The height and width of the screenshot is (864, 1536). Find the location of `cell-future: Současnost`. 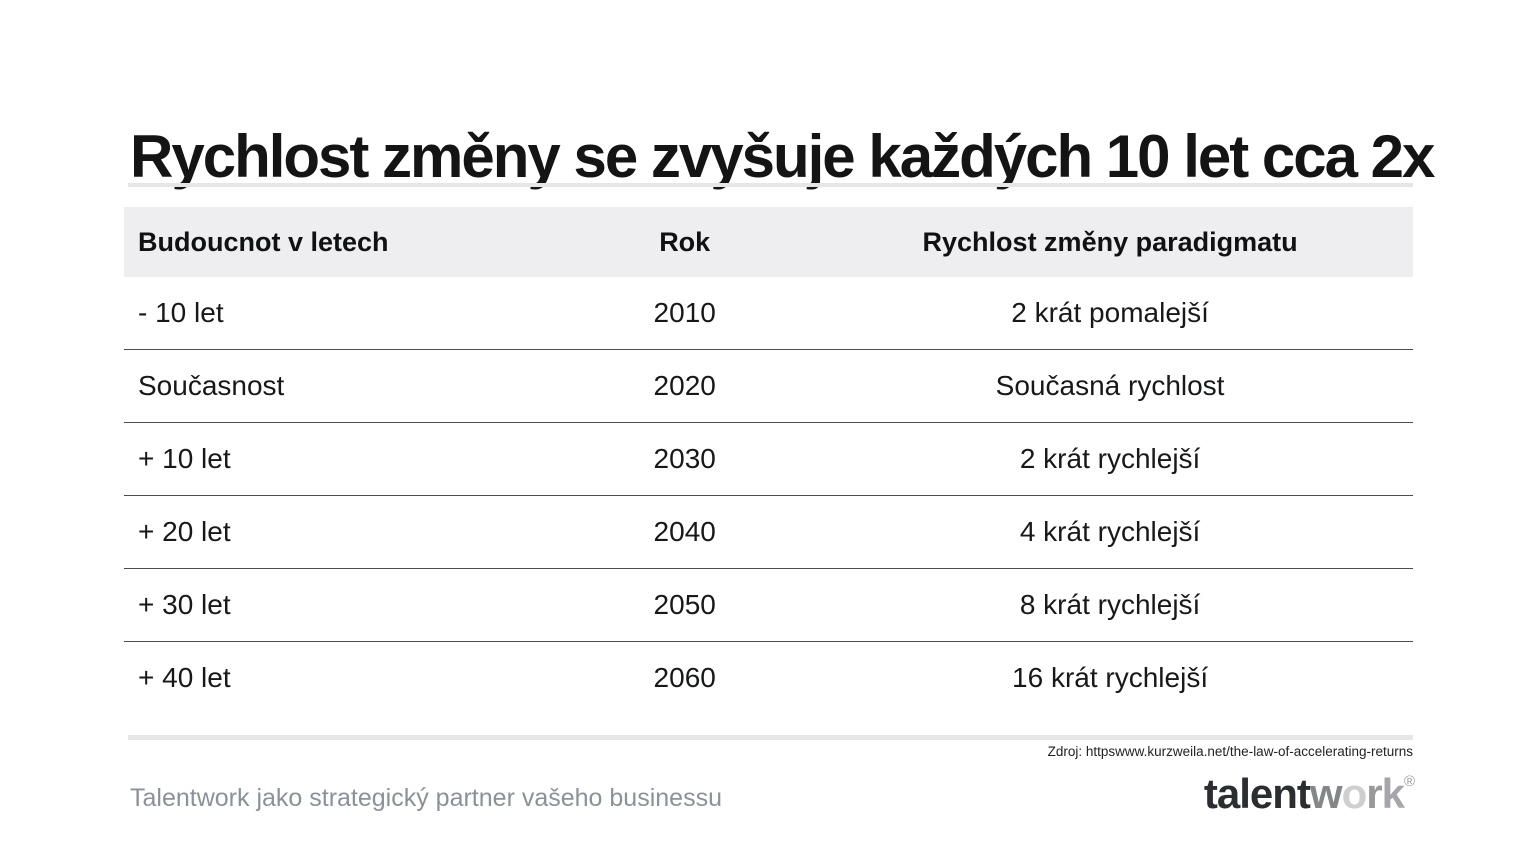

cell-future: Současnost is located at coordinates (211, 385).